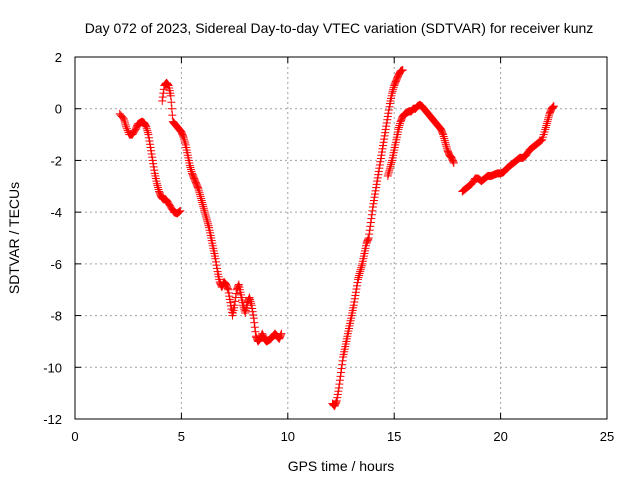 The width and height of the screenshot is (640, 480). I want to click on y-tick-labels: 2 0 -2 -4 -6 -8 -10 -12, so click(52, 238).